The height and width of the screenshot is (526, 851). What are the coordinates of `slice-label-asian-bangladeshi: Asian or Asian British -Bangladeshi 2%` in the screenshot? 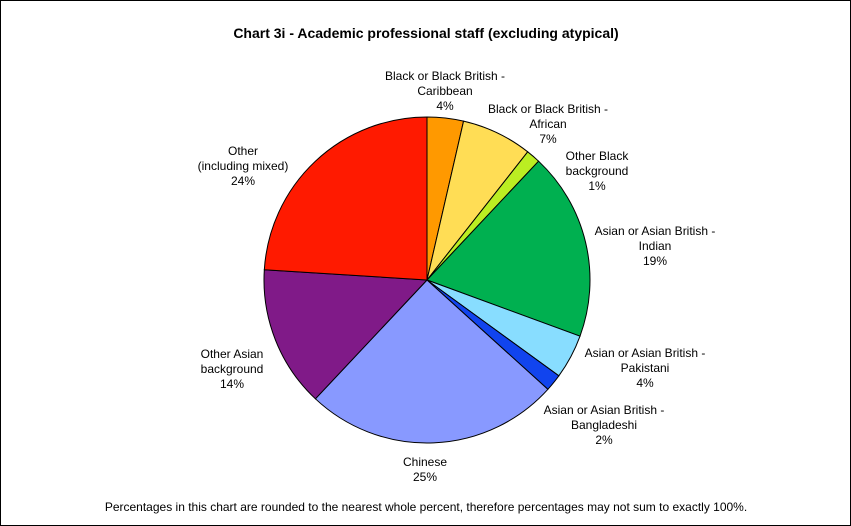 It's located at (604, 425).